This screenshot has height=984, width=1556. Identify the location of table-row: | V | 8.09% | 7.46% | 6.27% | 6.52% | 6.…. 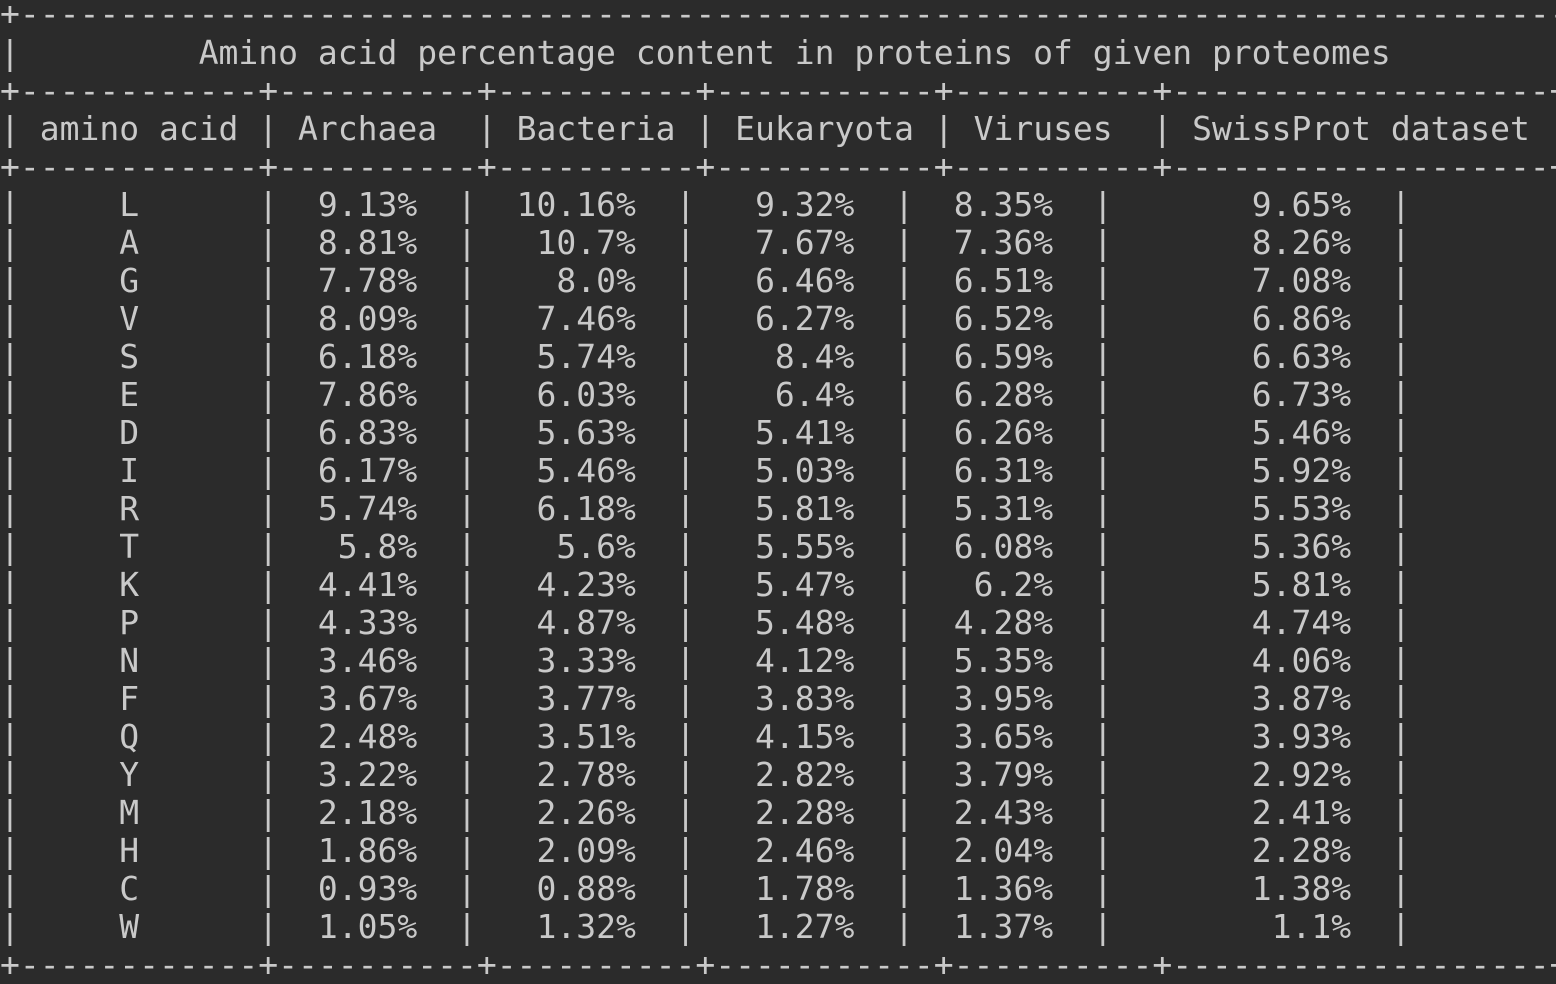
(705, 318).